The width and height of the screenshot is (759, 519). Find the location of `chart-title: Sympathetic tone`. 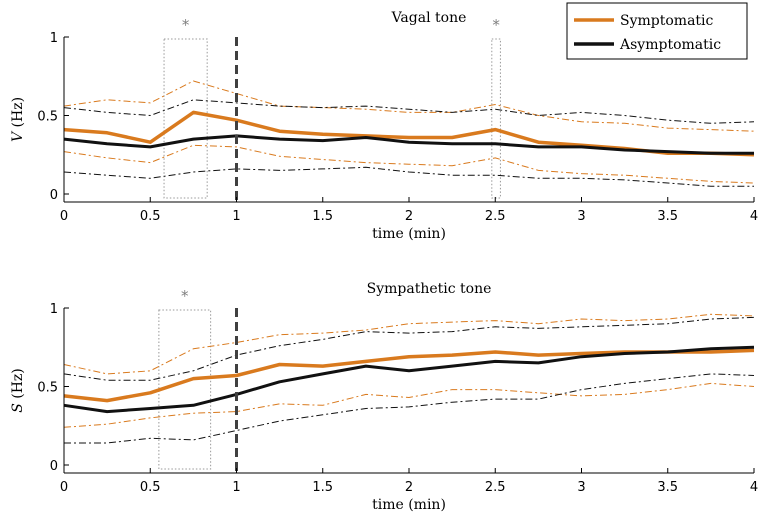

chart-title: Sympathetic tone is located at coordinates (429, 289).